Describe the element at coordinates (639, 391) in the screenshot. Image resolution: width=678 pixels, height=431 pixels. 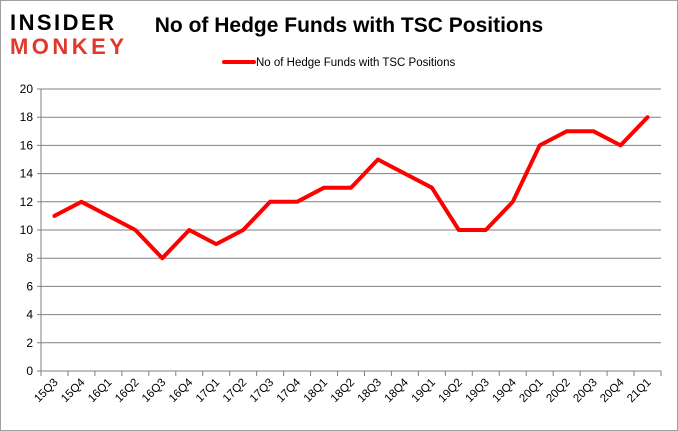
I see `x-tick-label: 21Q1` at that location.